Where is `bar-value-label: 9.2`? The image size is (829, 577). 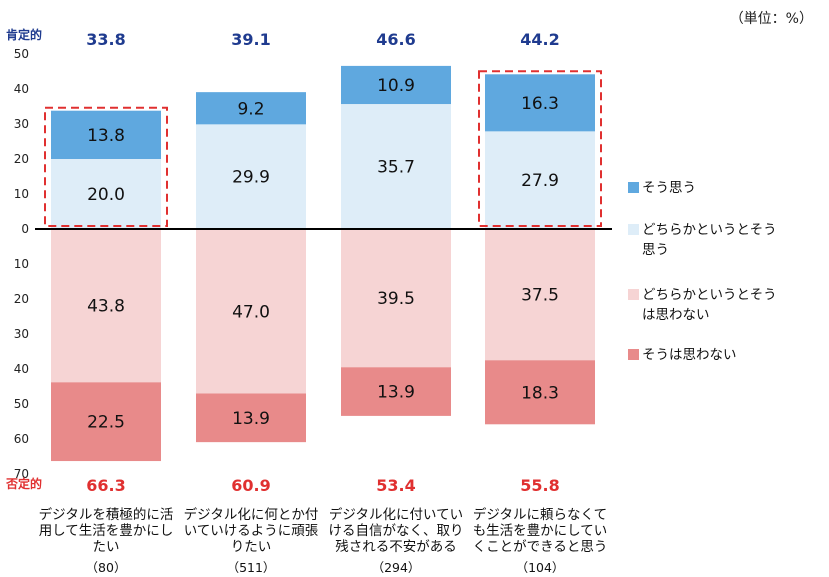 bar-value-label: 9.2 is located at coordinates (250, 109).